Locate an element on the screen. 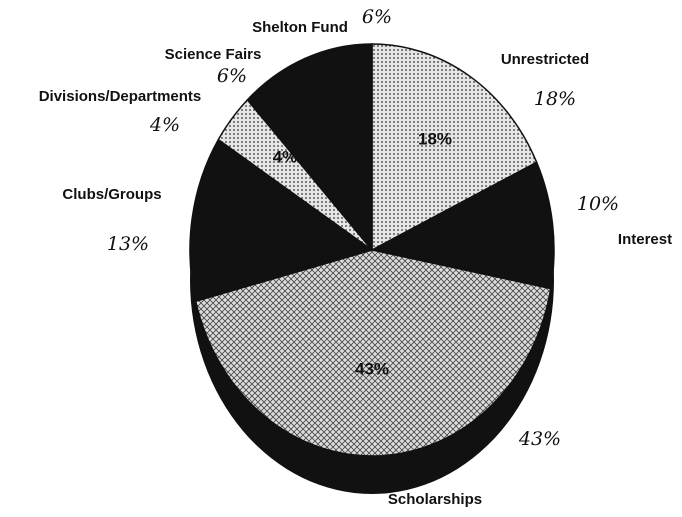  value-label: 10% is located at coordinates (598, 204).